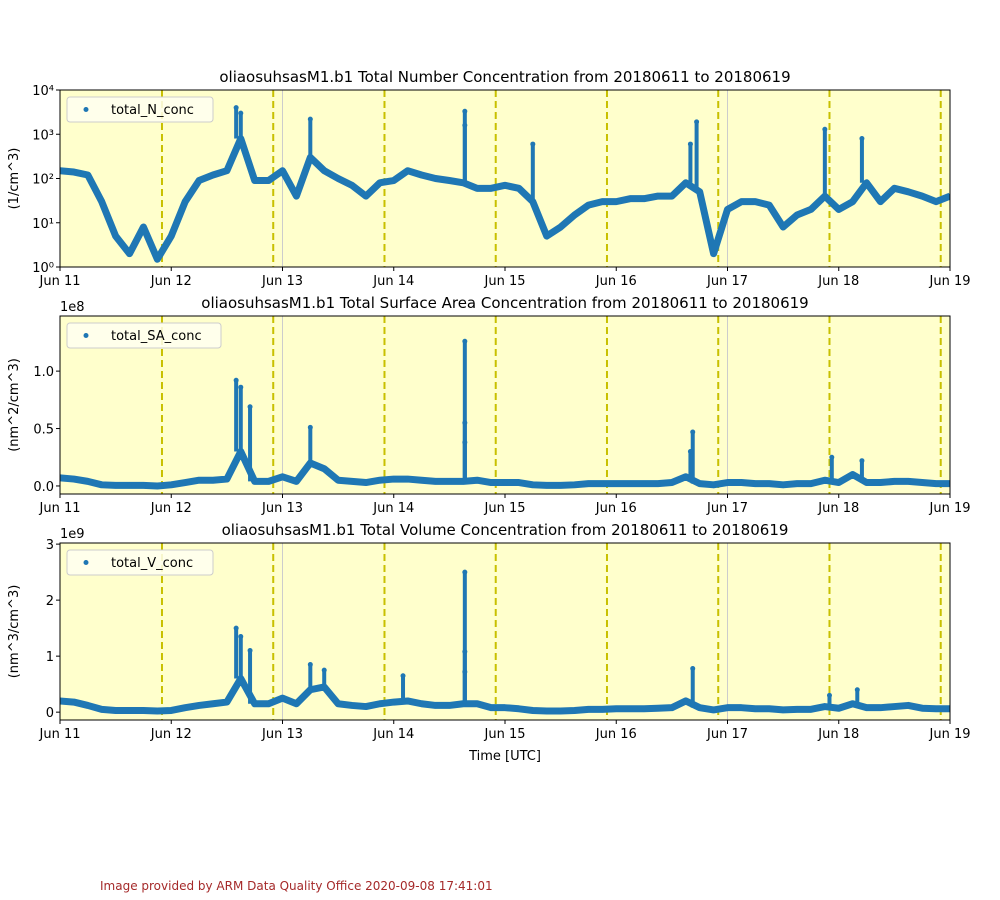  What do you see at coordinates (43, 224) in the screenshot?
I see `y-tick-label: 10¹` at bounding box center [43, 224].